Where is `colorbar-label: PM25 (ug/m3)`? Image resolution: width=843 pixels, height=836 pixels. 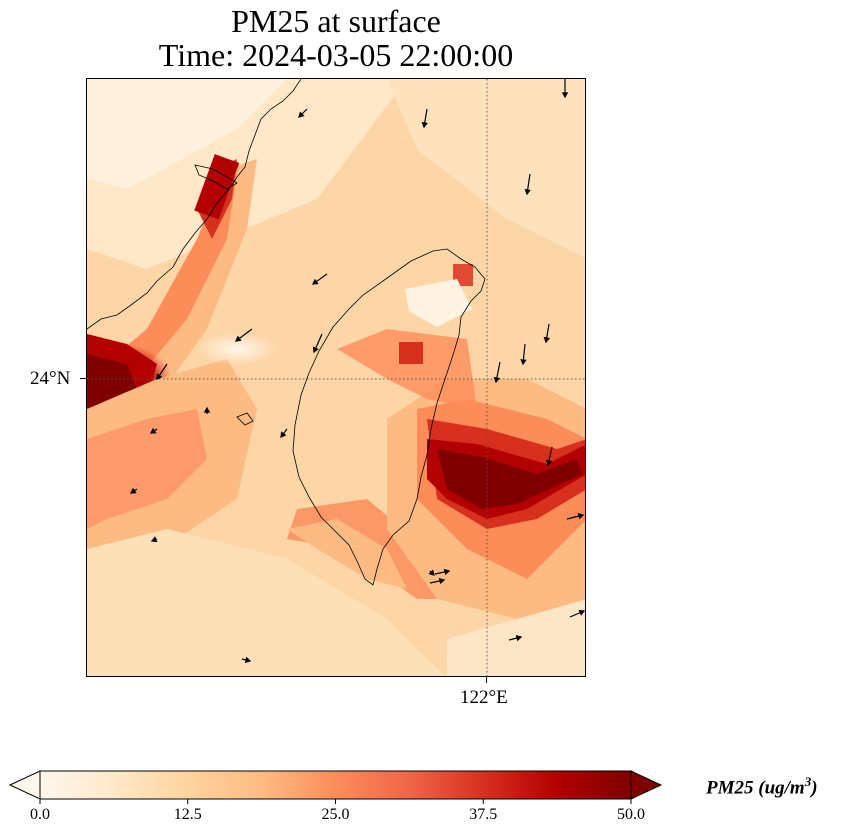 colorbar-label: PM25 (ug/m3) is located at coordinates (762, 786).